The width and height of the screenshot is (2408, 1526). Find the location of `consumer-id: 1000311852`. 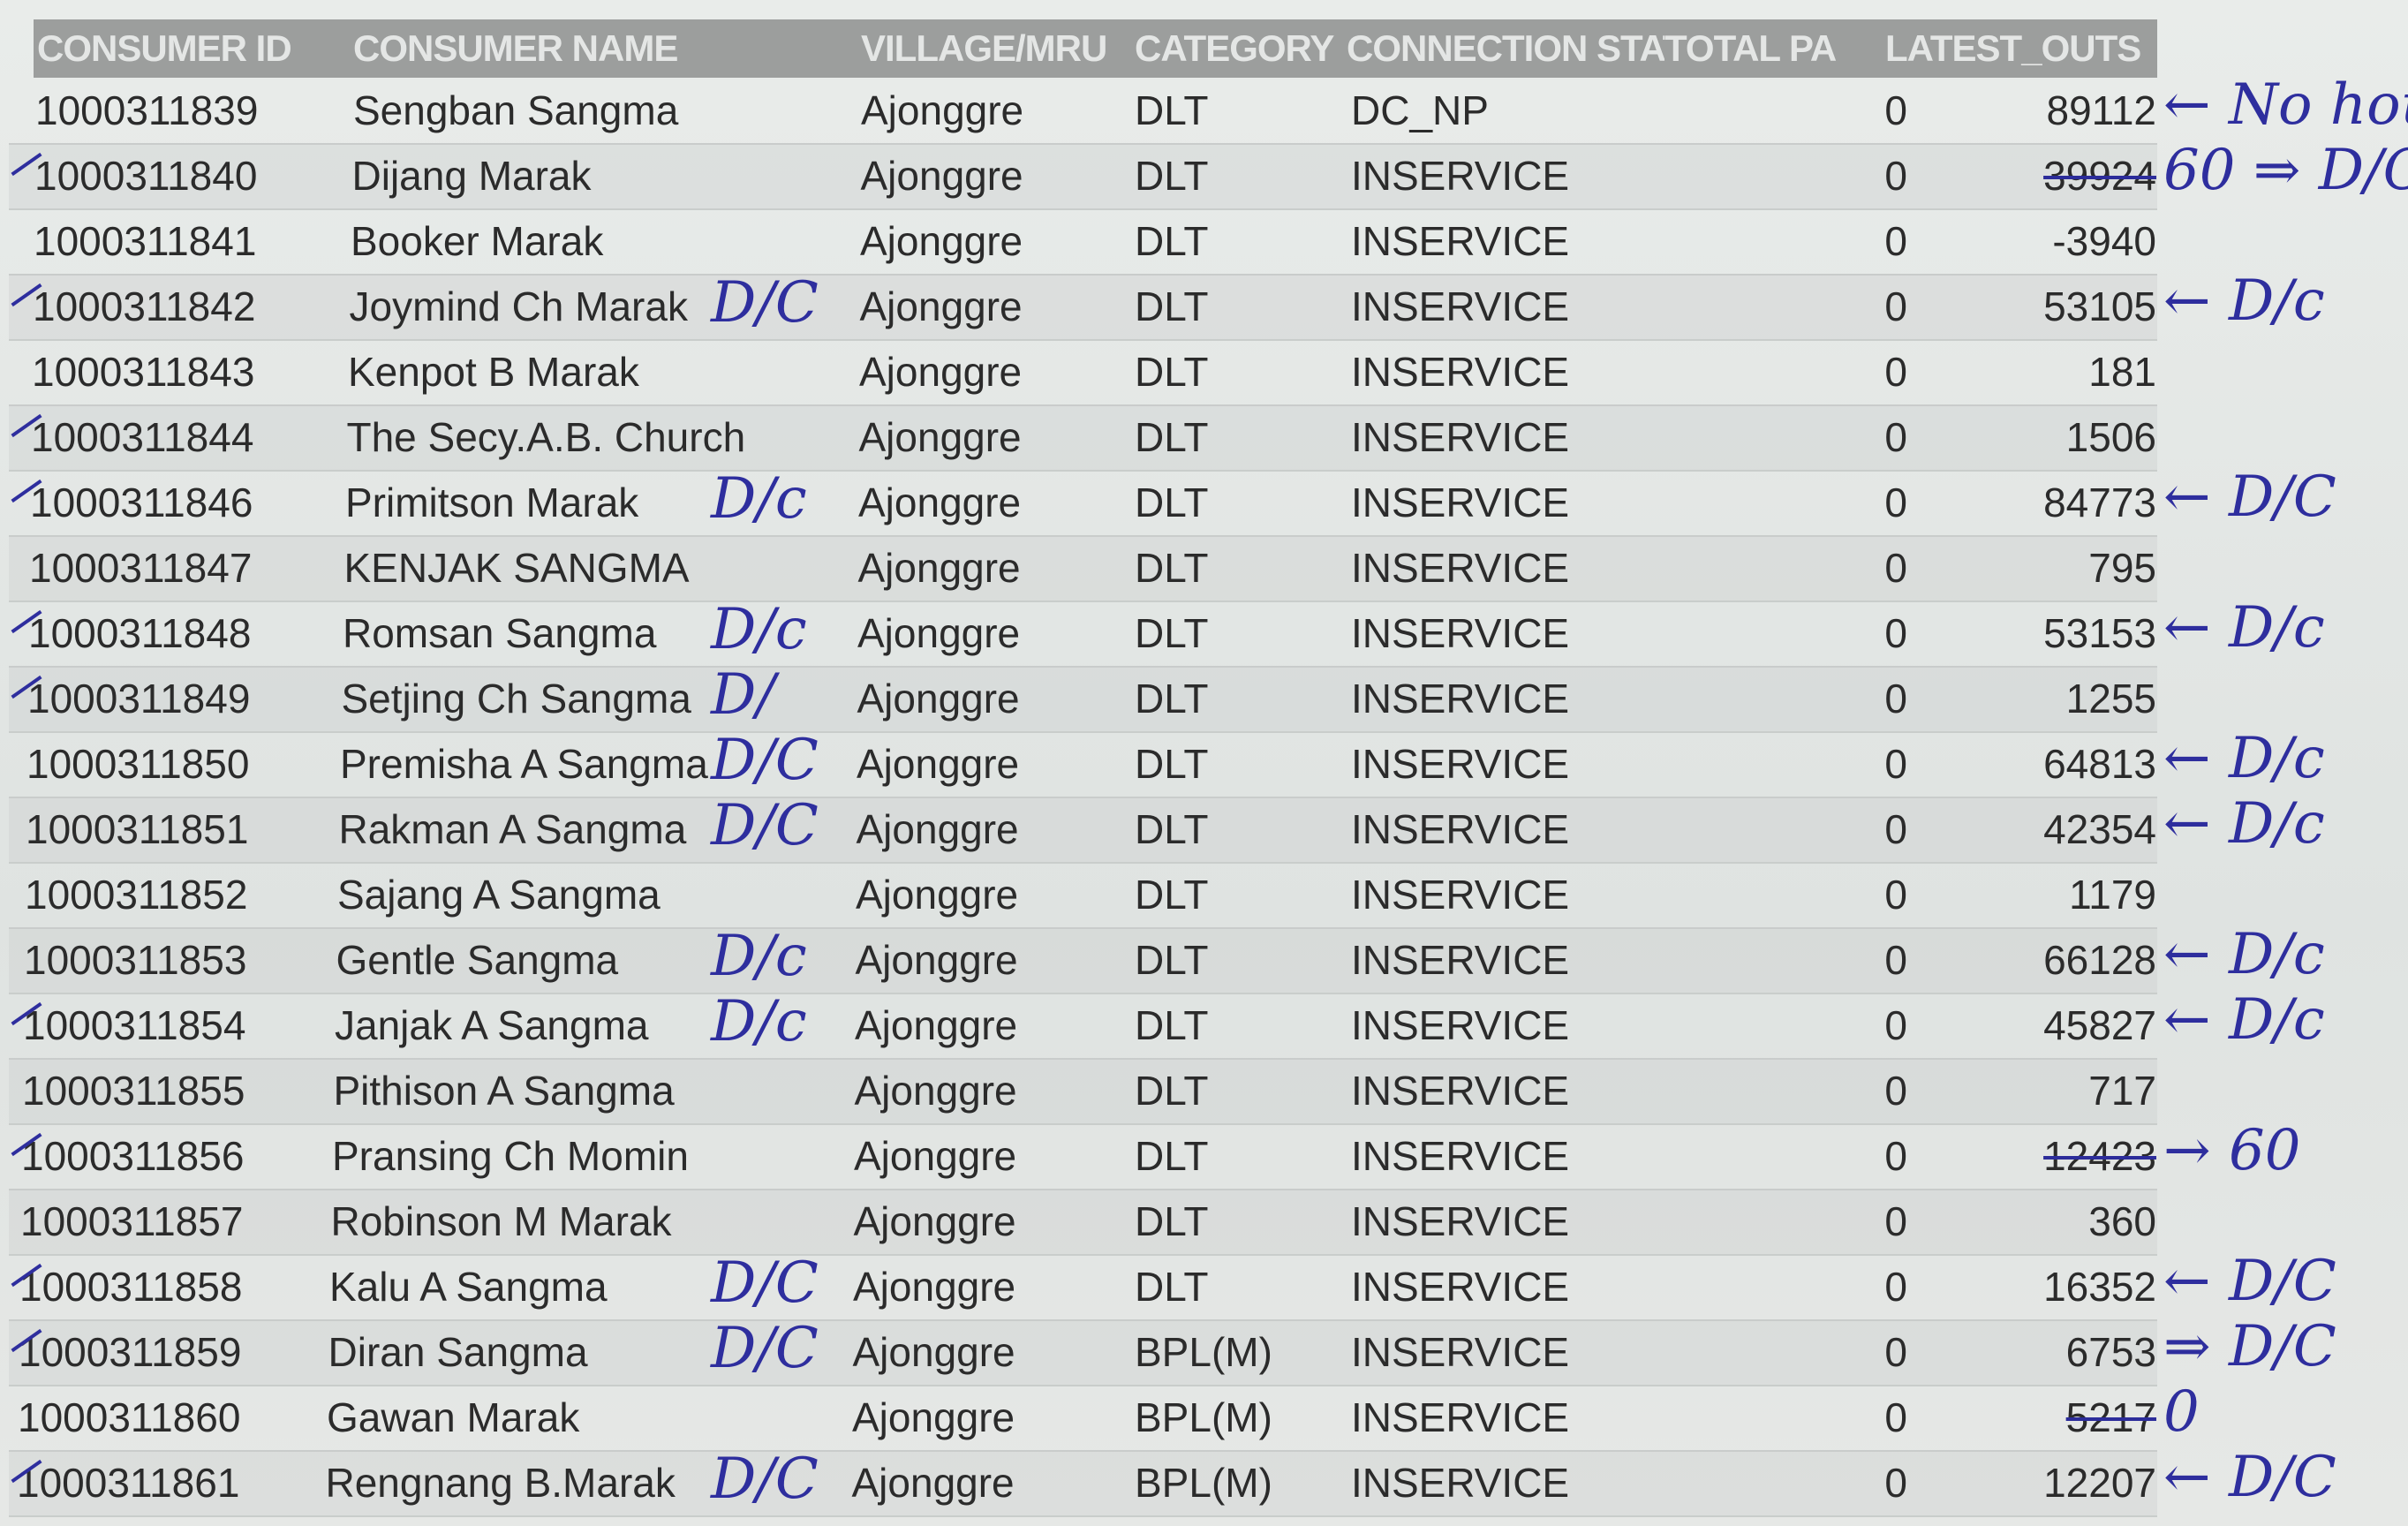

consumer-id: 1000311852 is located at coordinates (137, 895).